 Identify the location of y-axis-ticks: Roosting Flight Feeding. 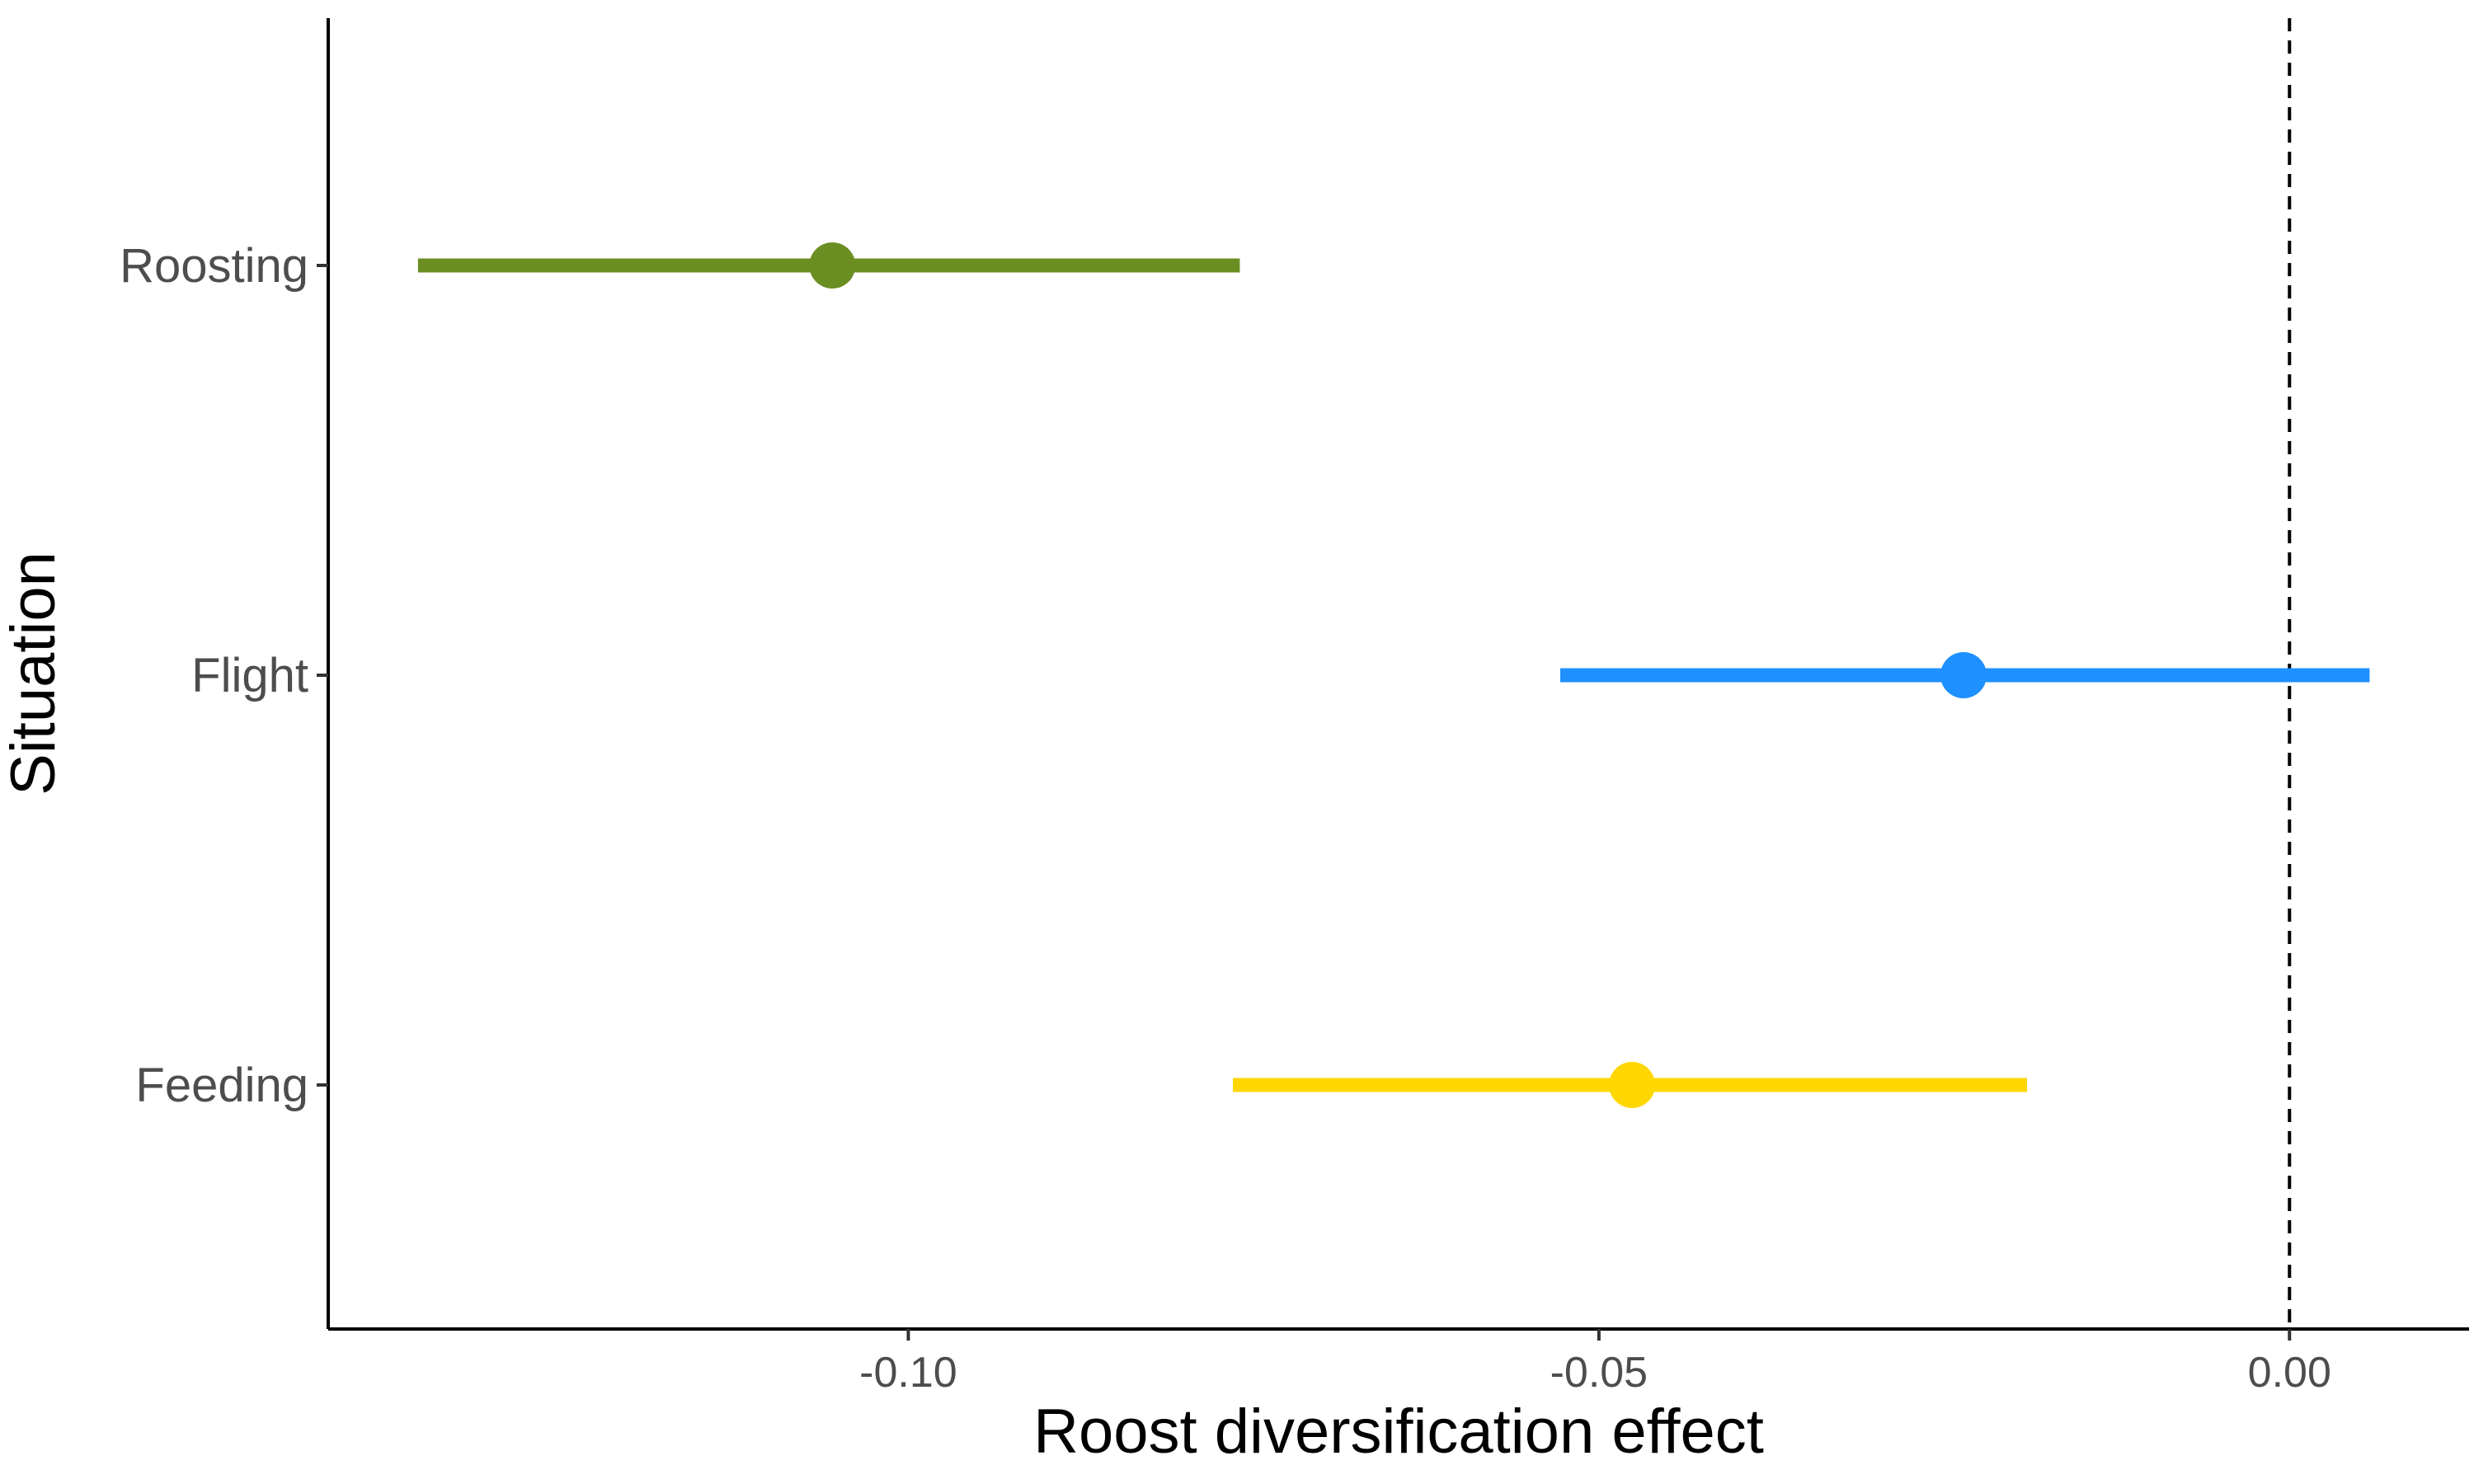
(224, 675).